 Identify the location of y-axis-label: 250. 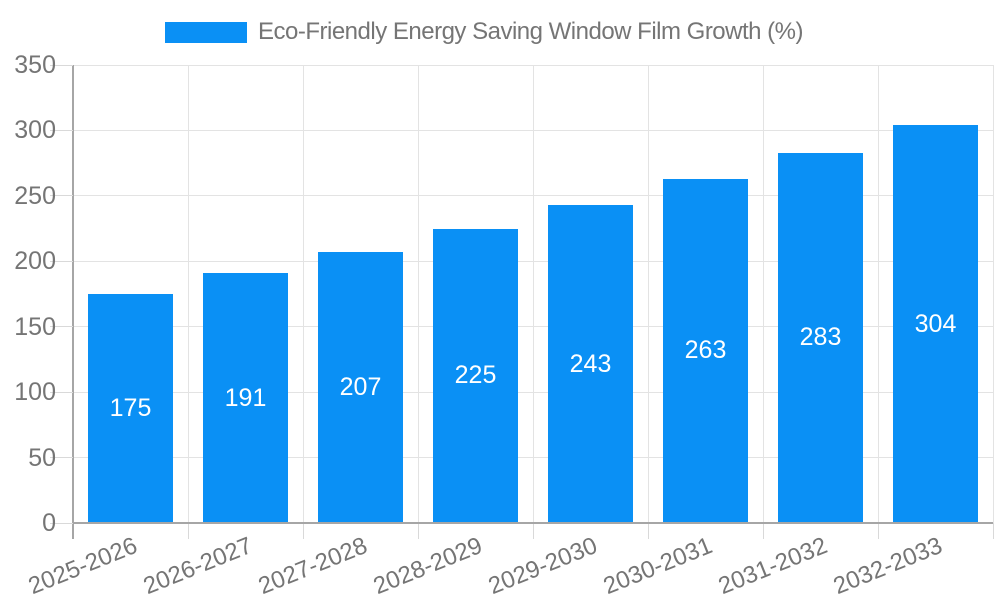
(35, 195).